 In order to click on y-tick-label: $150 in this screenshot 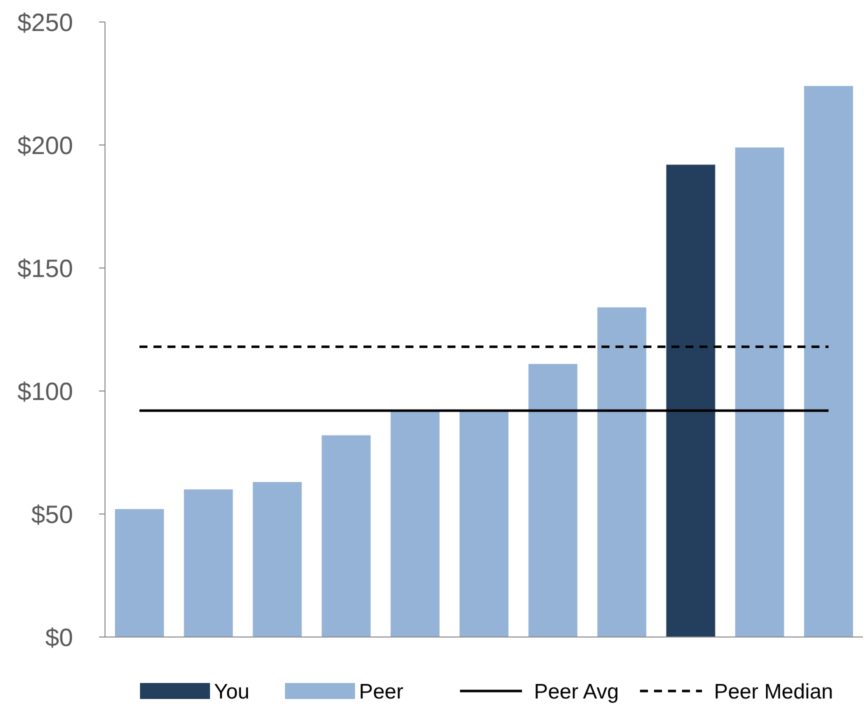, I will do `click(45, 268)`.